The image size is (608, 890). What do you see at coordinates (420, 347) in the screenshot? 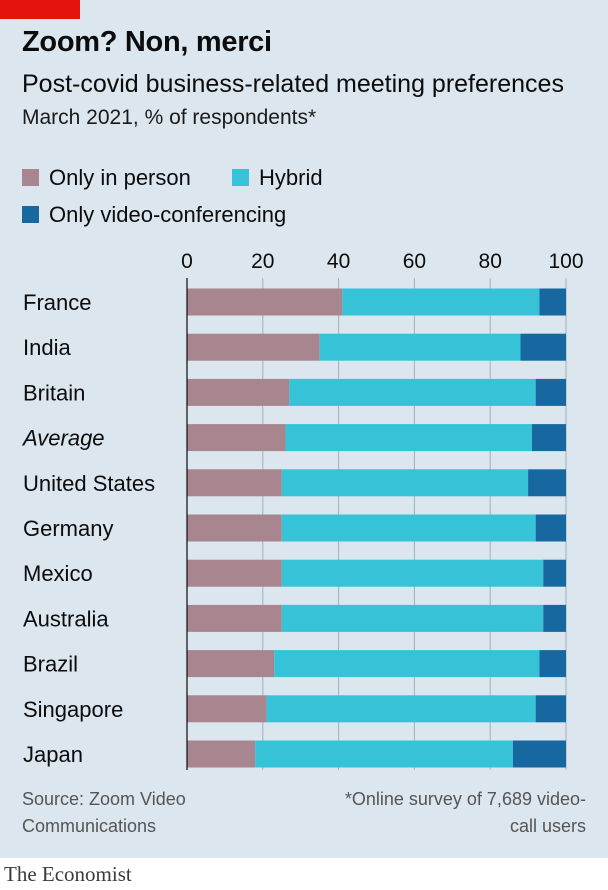
I see `bar-india-hybrid` at bounding box center [420, 347].